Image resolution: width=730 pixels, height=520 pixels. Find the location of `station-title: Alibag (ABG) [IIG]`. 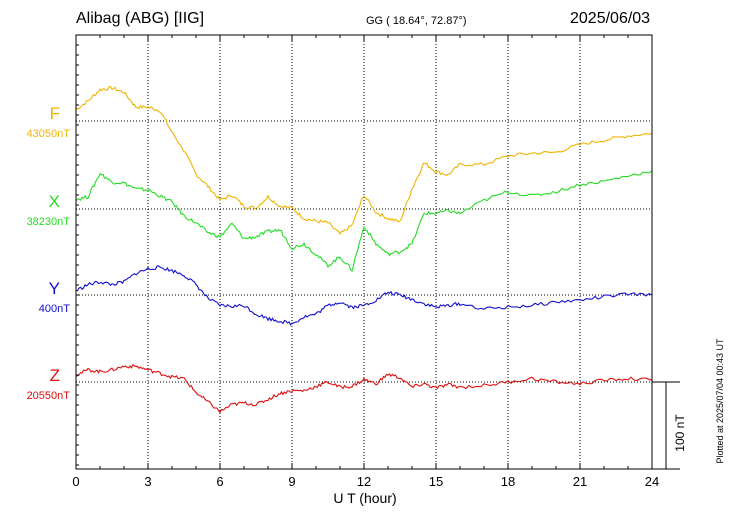

station-title: Alibag (ABG) [IIG] is located at coordinates (140, 18).